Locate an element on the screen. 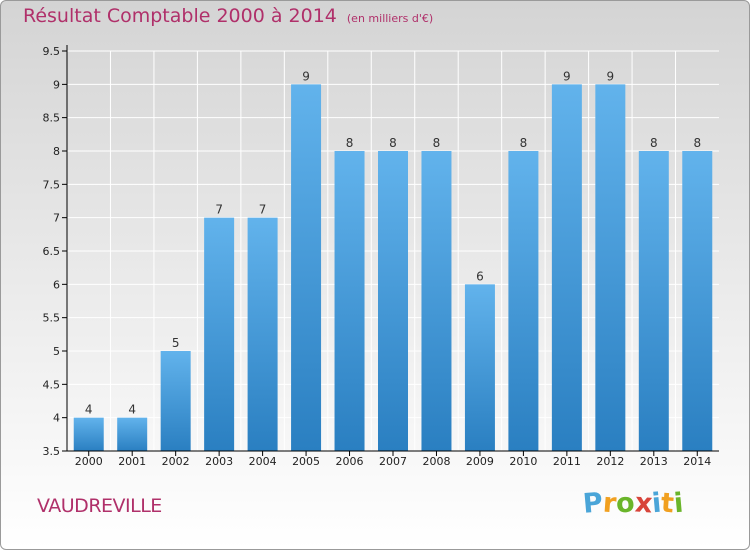  x-tick-label: 2009 is located at coordinates (480, 461).